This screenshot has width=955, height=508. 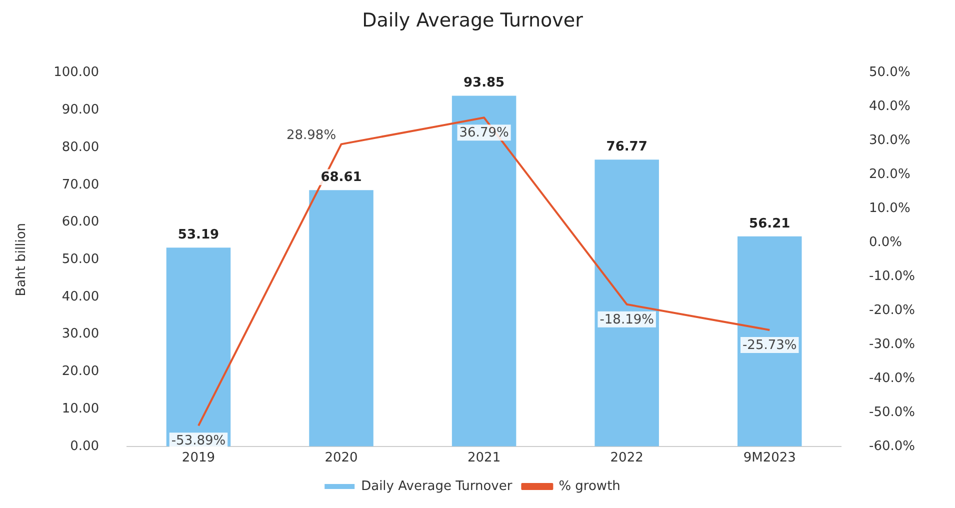 I want to click on y2-tick-label: -30.0%, so click(x=892, y=344).